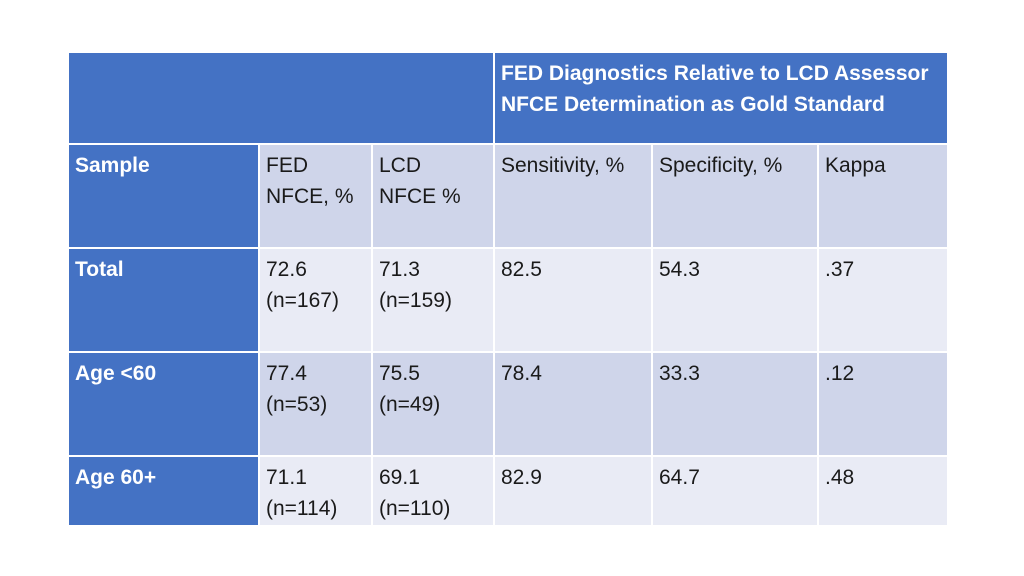 Image resolution: width=1024 pixels, height=576 pixels. I want to click on specificity-cell: 33.3, so click(735, 404).